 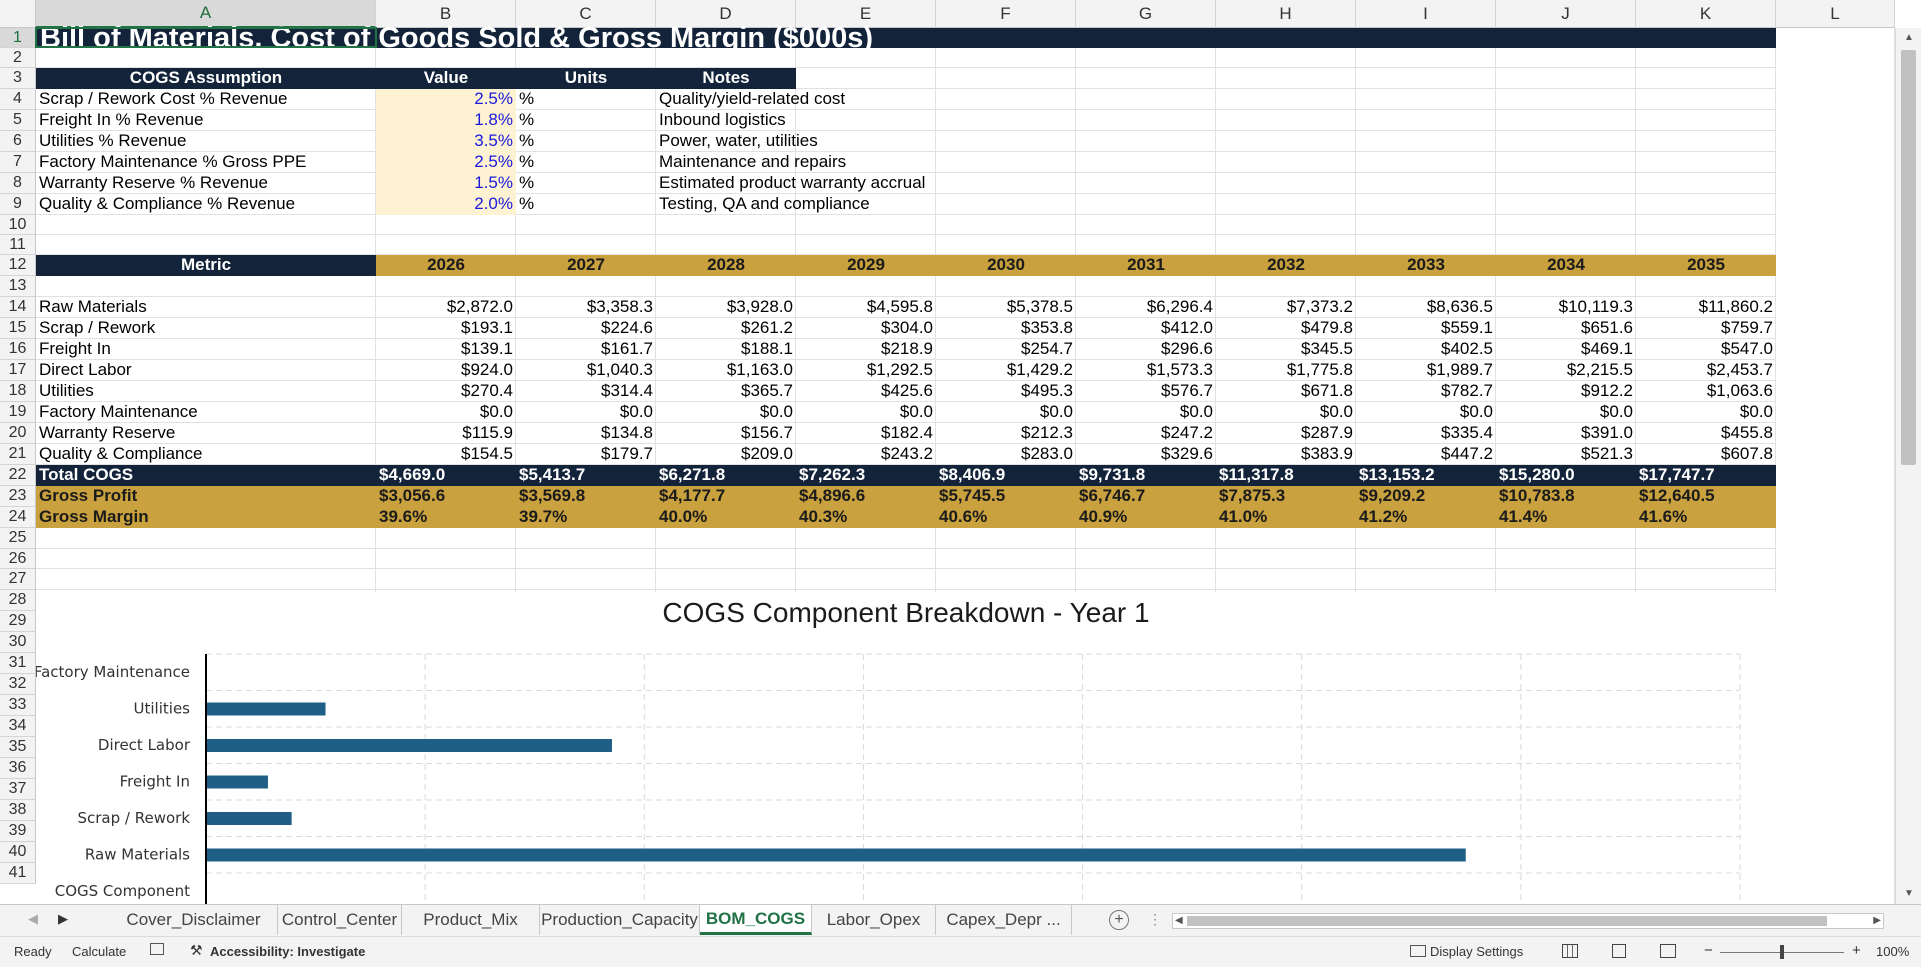 What do you see at coordinates (1607, 453) in the screenshot?
I see `metric-value: $521.3` at bounding box center [1607, 453].